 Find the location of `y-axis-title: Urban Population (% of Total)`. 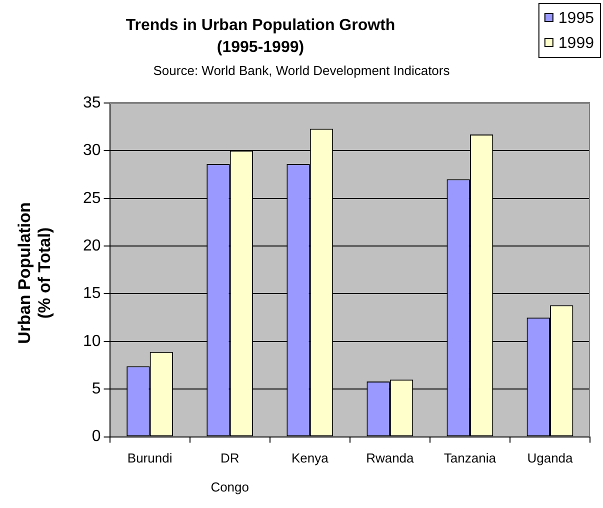

y-axis-title: Urban Population (% of Total) is located at coordinates (35, 273).